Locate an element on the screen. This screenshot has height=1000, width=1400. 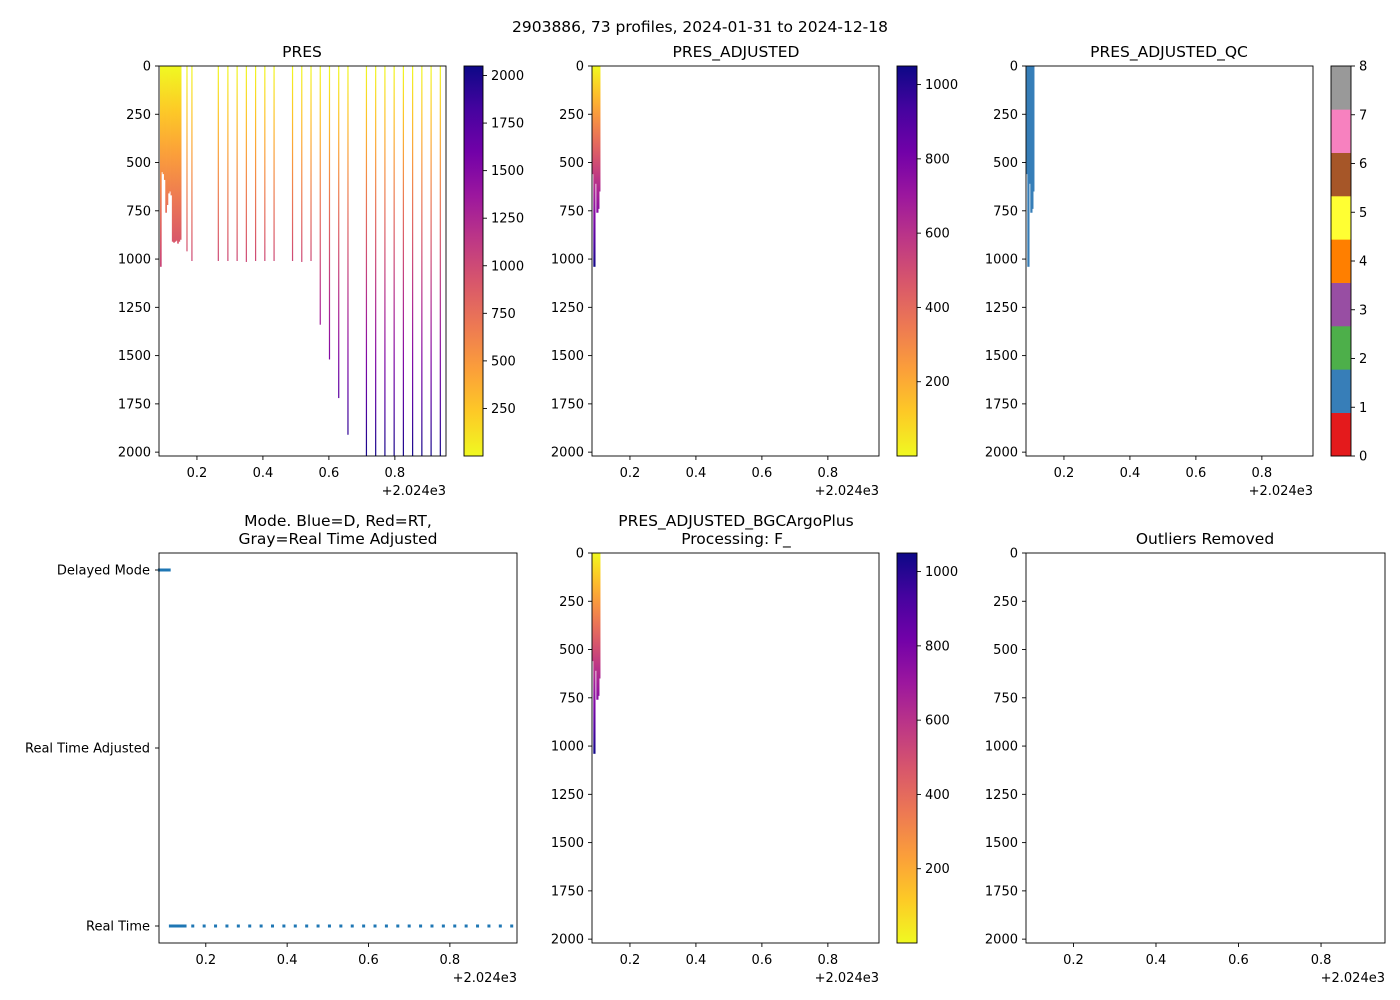
qc-axes-frame is located at coordinates (1169, 261).